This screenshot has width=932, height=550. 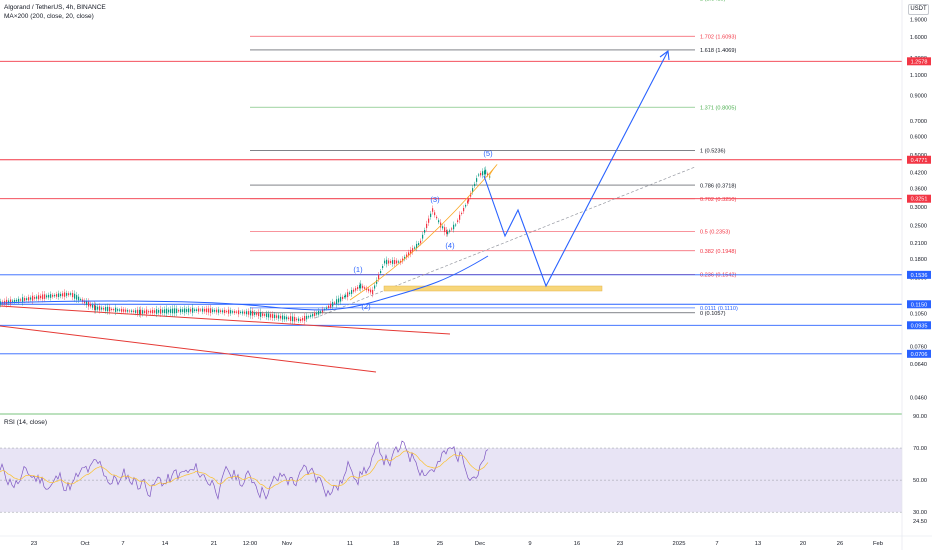 I want to click on time-tick: 11, so click(x=350, y=544).